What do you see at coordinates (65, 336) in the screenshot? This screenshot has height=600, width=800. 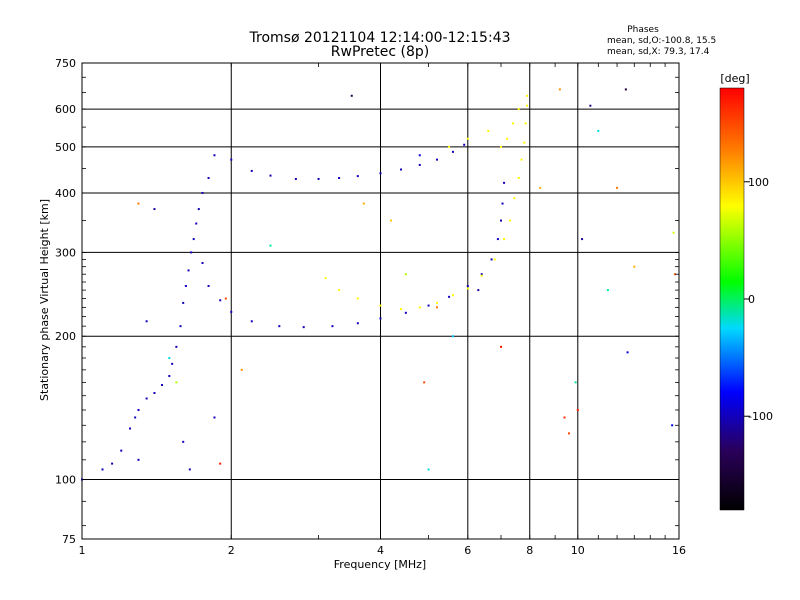 I see `y-tick-label: 200` at bounding box center [65, 336].